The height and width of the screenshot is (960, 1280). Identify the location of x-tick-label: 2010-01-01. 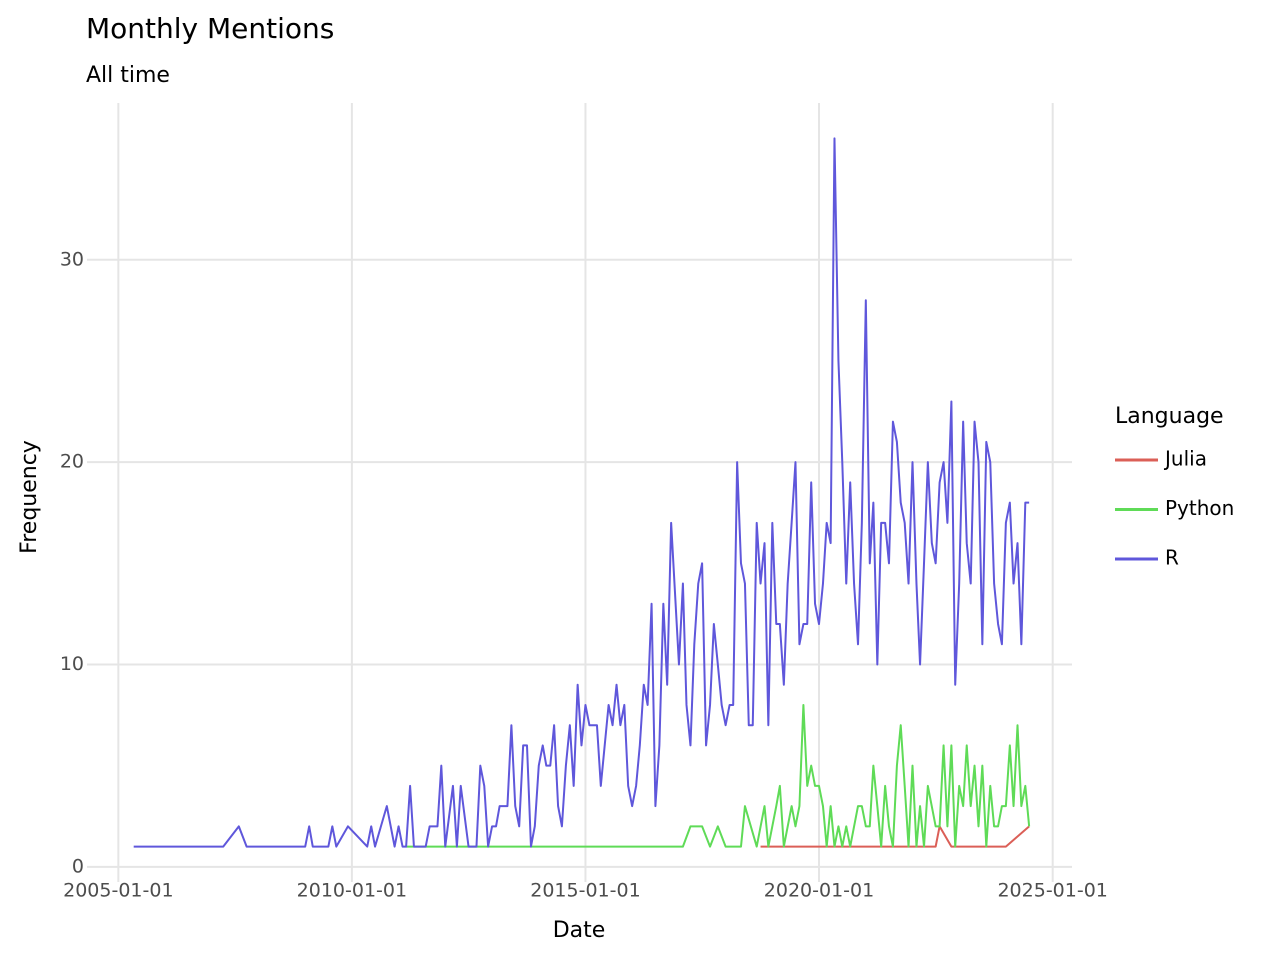
(352, 891).